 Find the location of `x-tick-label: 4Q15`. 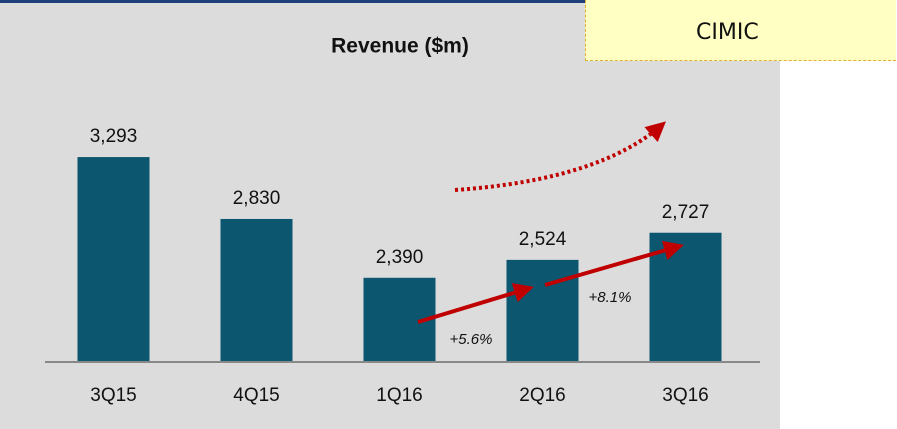

x-tick-label: 4Q15 is located at coordinates (256, 395).